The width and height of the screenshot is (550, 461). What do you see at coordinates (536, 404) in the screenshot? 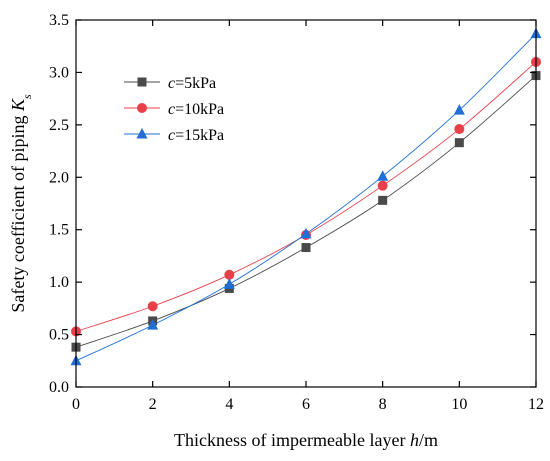
I see `x-tick-label: 12` at bounding box center [536, 404].